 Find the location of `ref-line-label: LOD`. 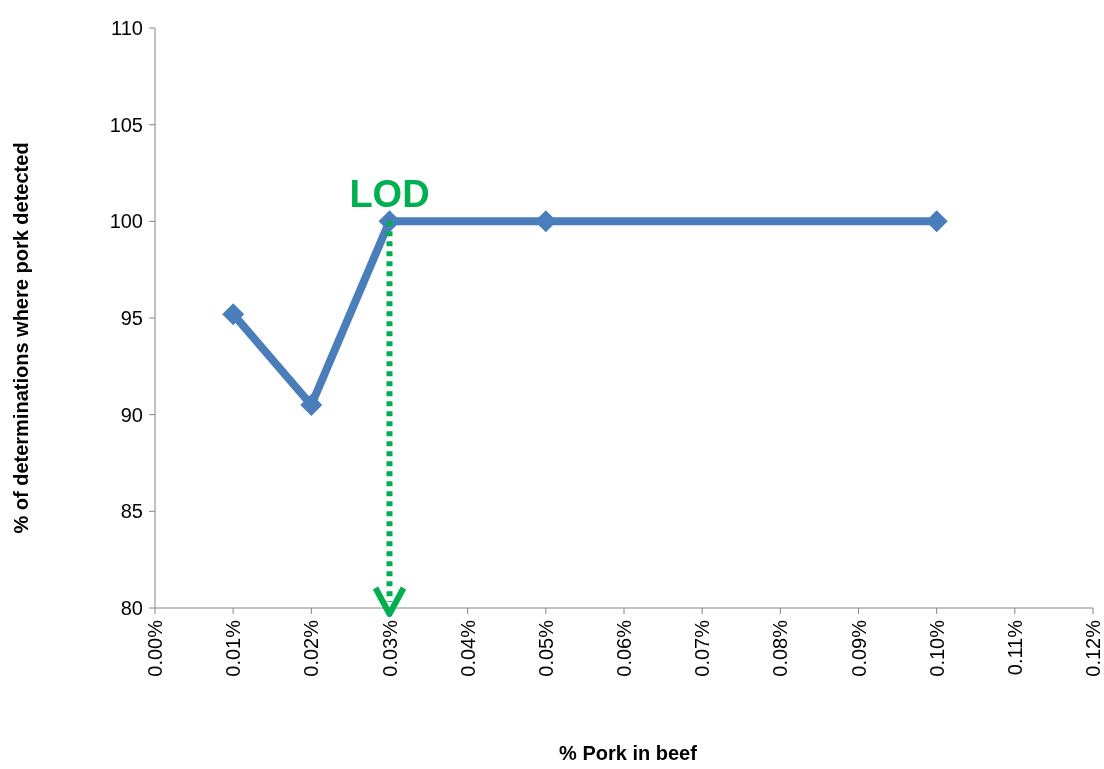

ref-line-label: LOD is located at coordinates (389, 194).